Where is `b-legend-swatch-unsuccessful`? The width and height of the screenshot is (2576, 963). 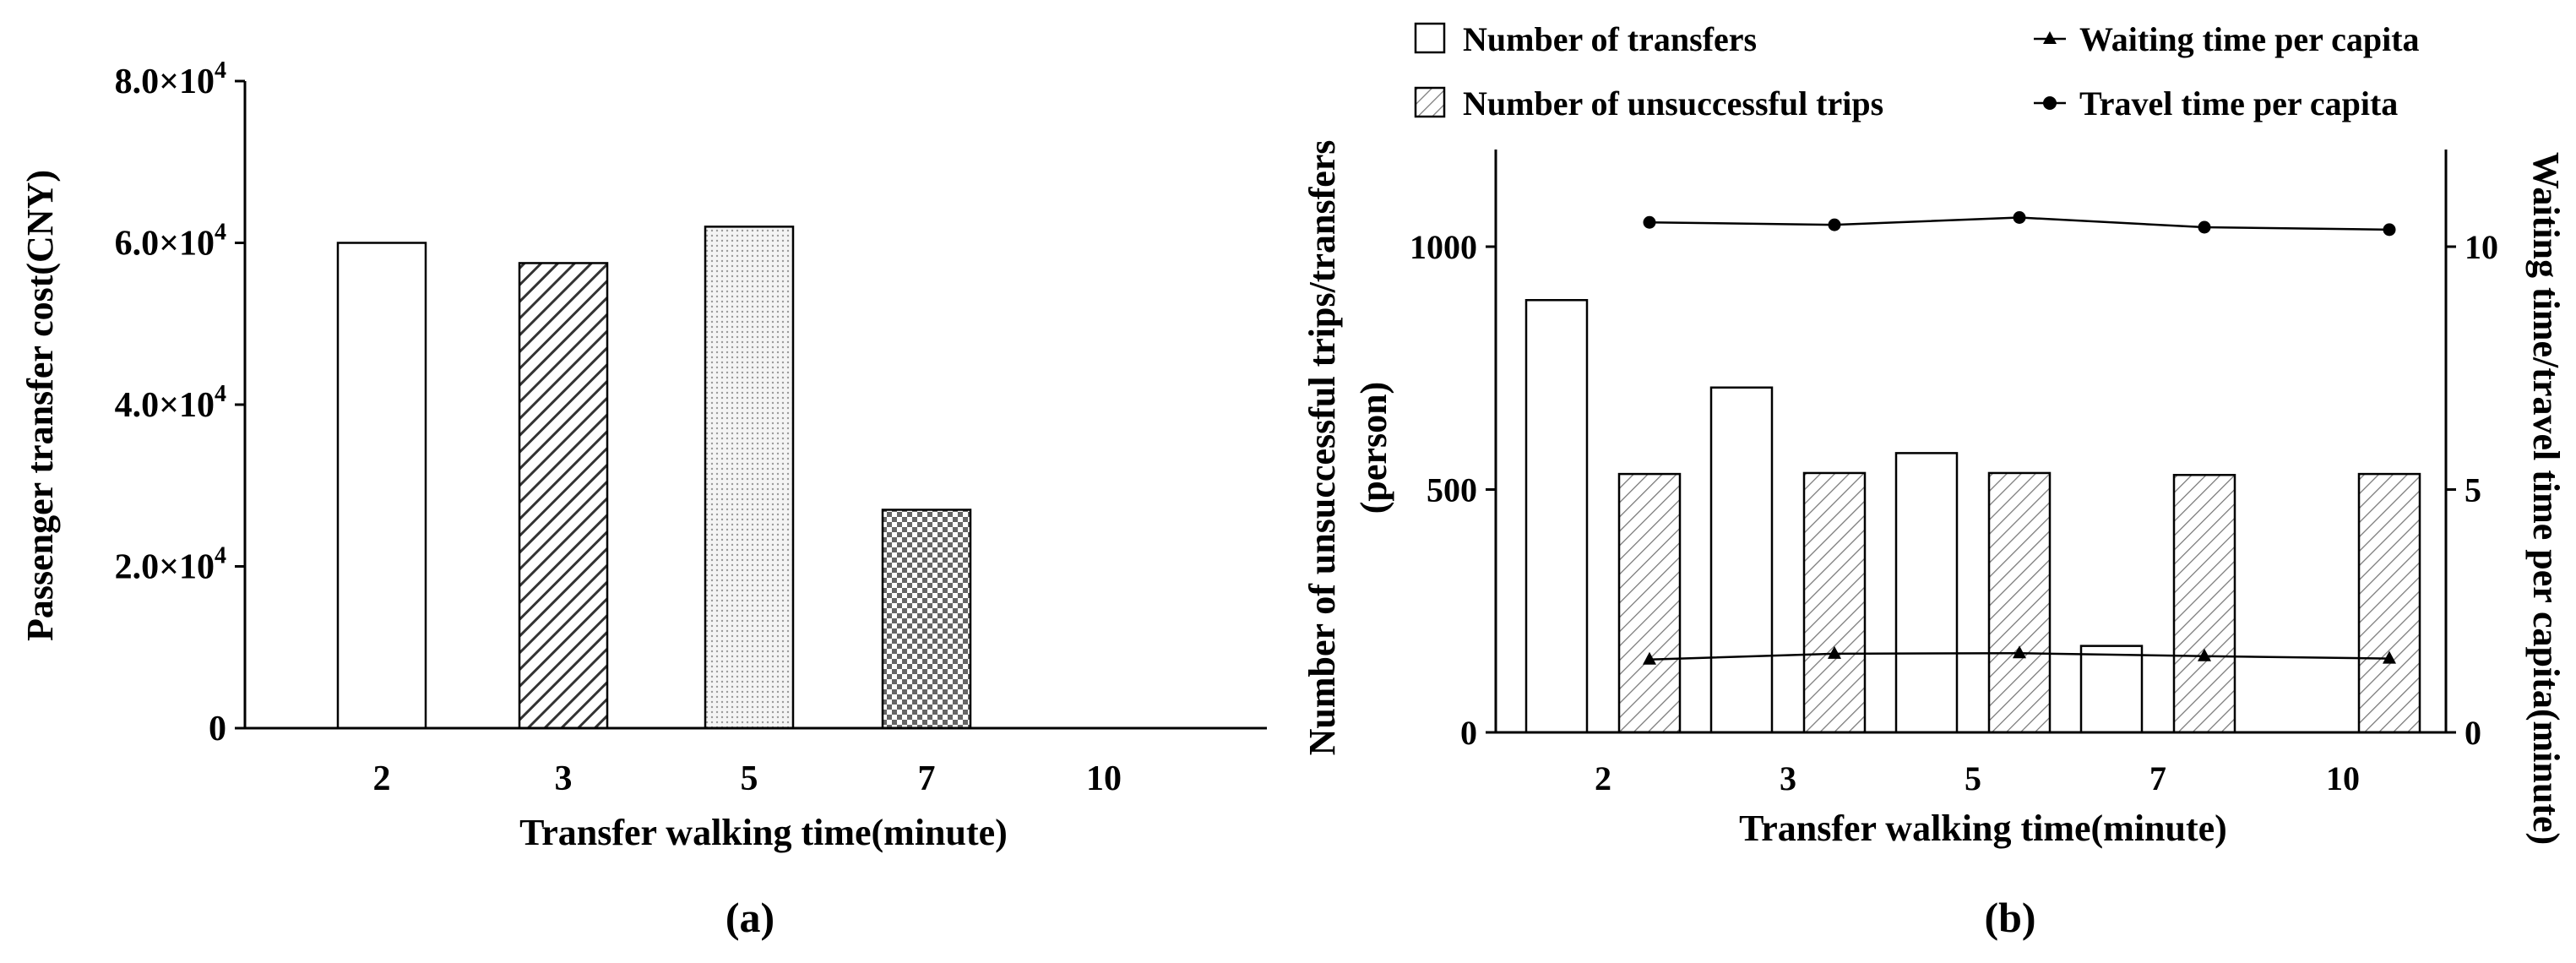
b-legend-swatch-unsuccessful is located at coordinates (1430, 102).